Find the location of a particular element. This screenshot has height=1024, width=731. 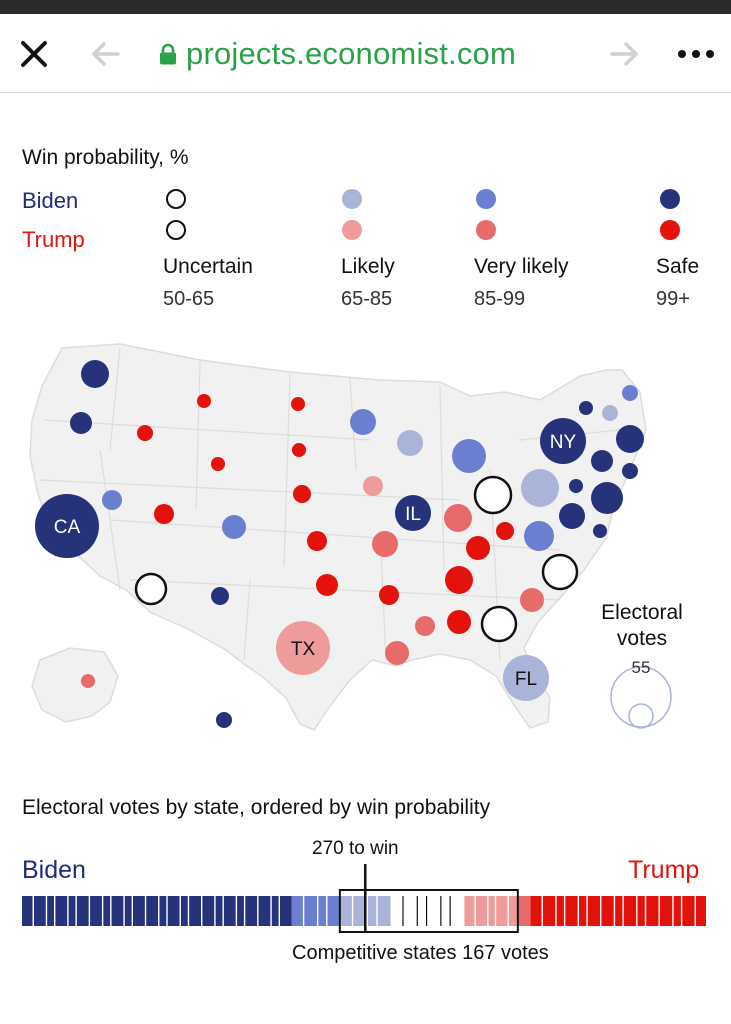

state-circle-ks is located at coordinates (317, 541).